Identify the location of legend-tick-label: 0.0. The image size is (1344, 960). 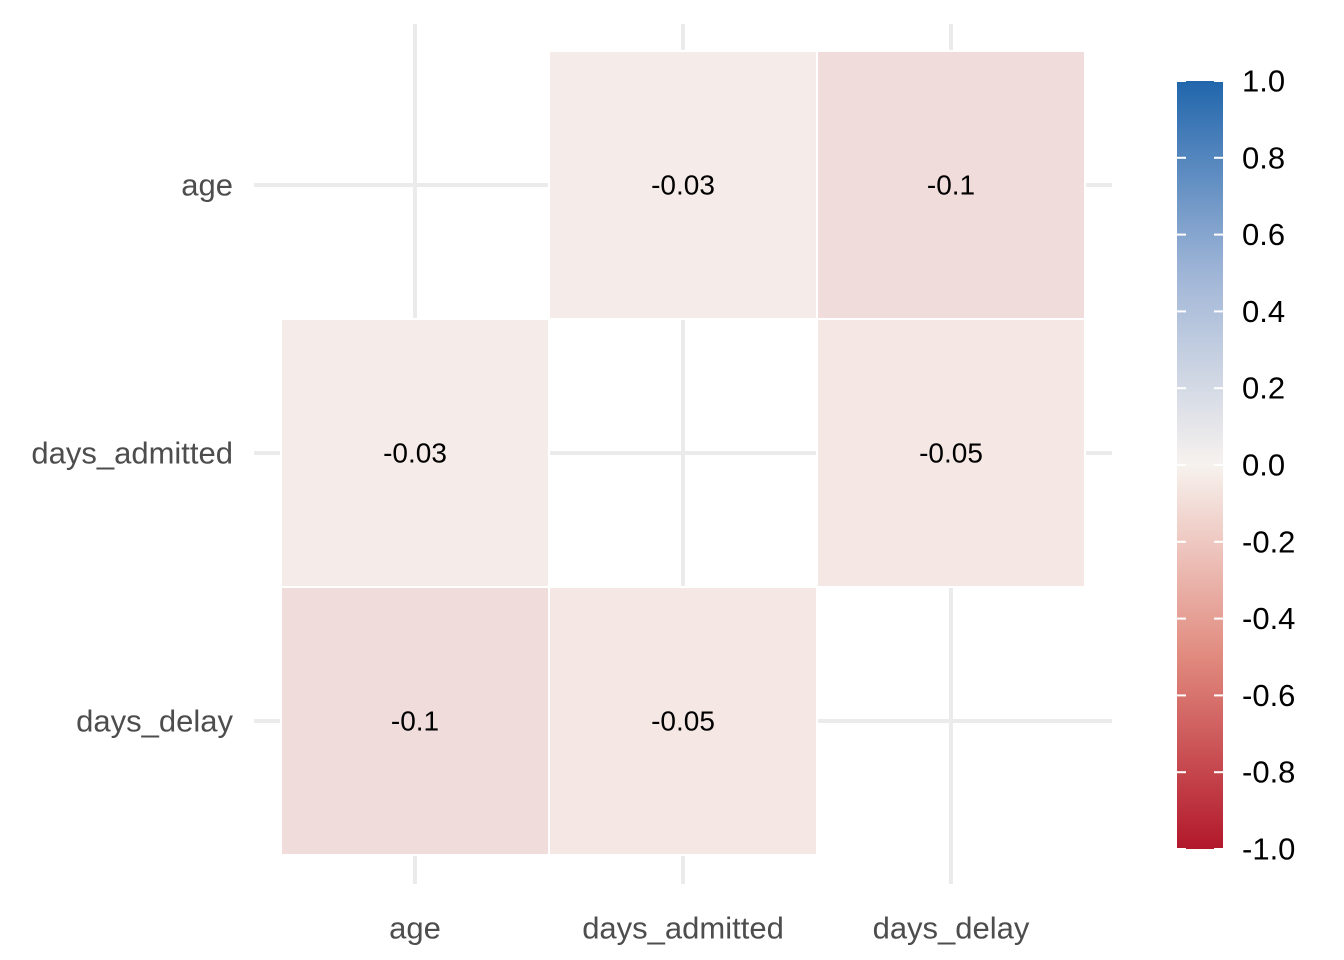
(1263, 465).